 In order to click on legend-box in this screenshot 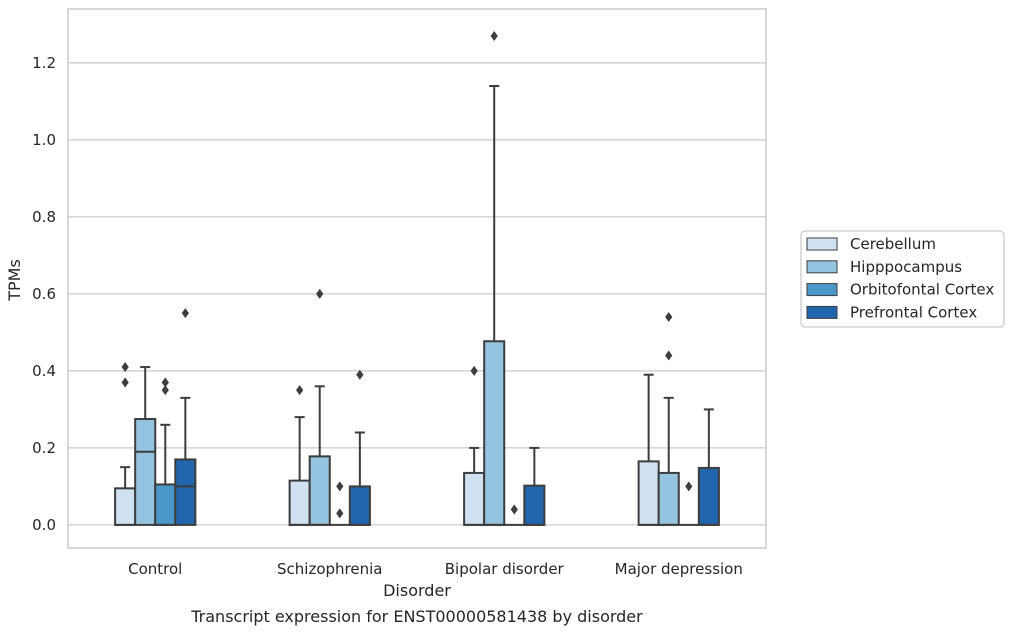, I will do `click(902, 279)`.